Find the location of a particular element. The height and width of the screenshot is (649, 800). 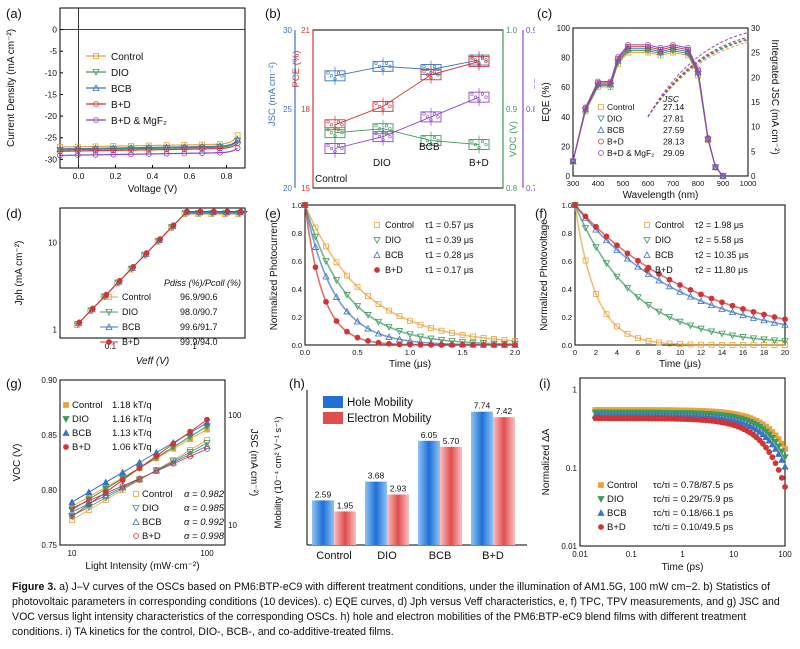

pce-tick-label: 21 is located at coordinates (305, 30).